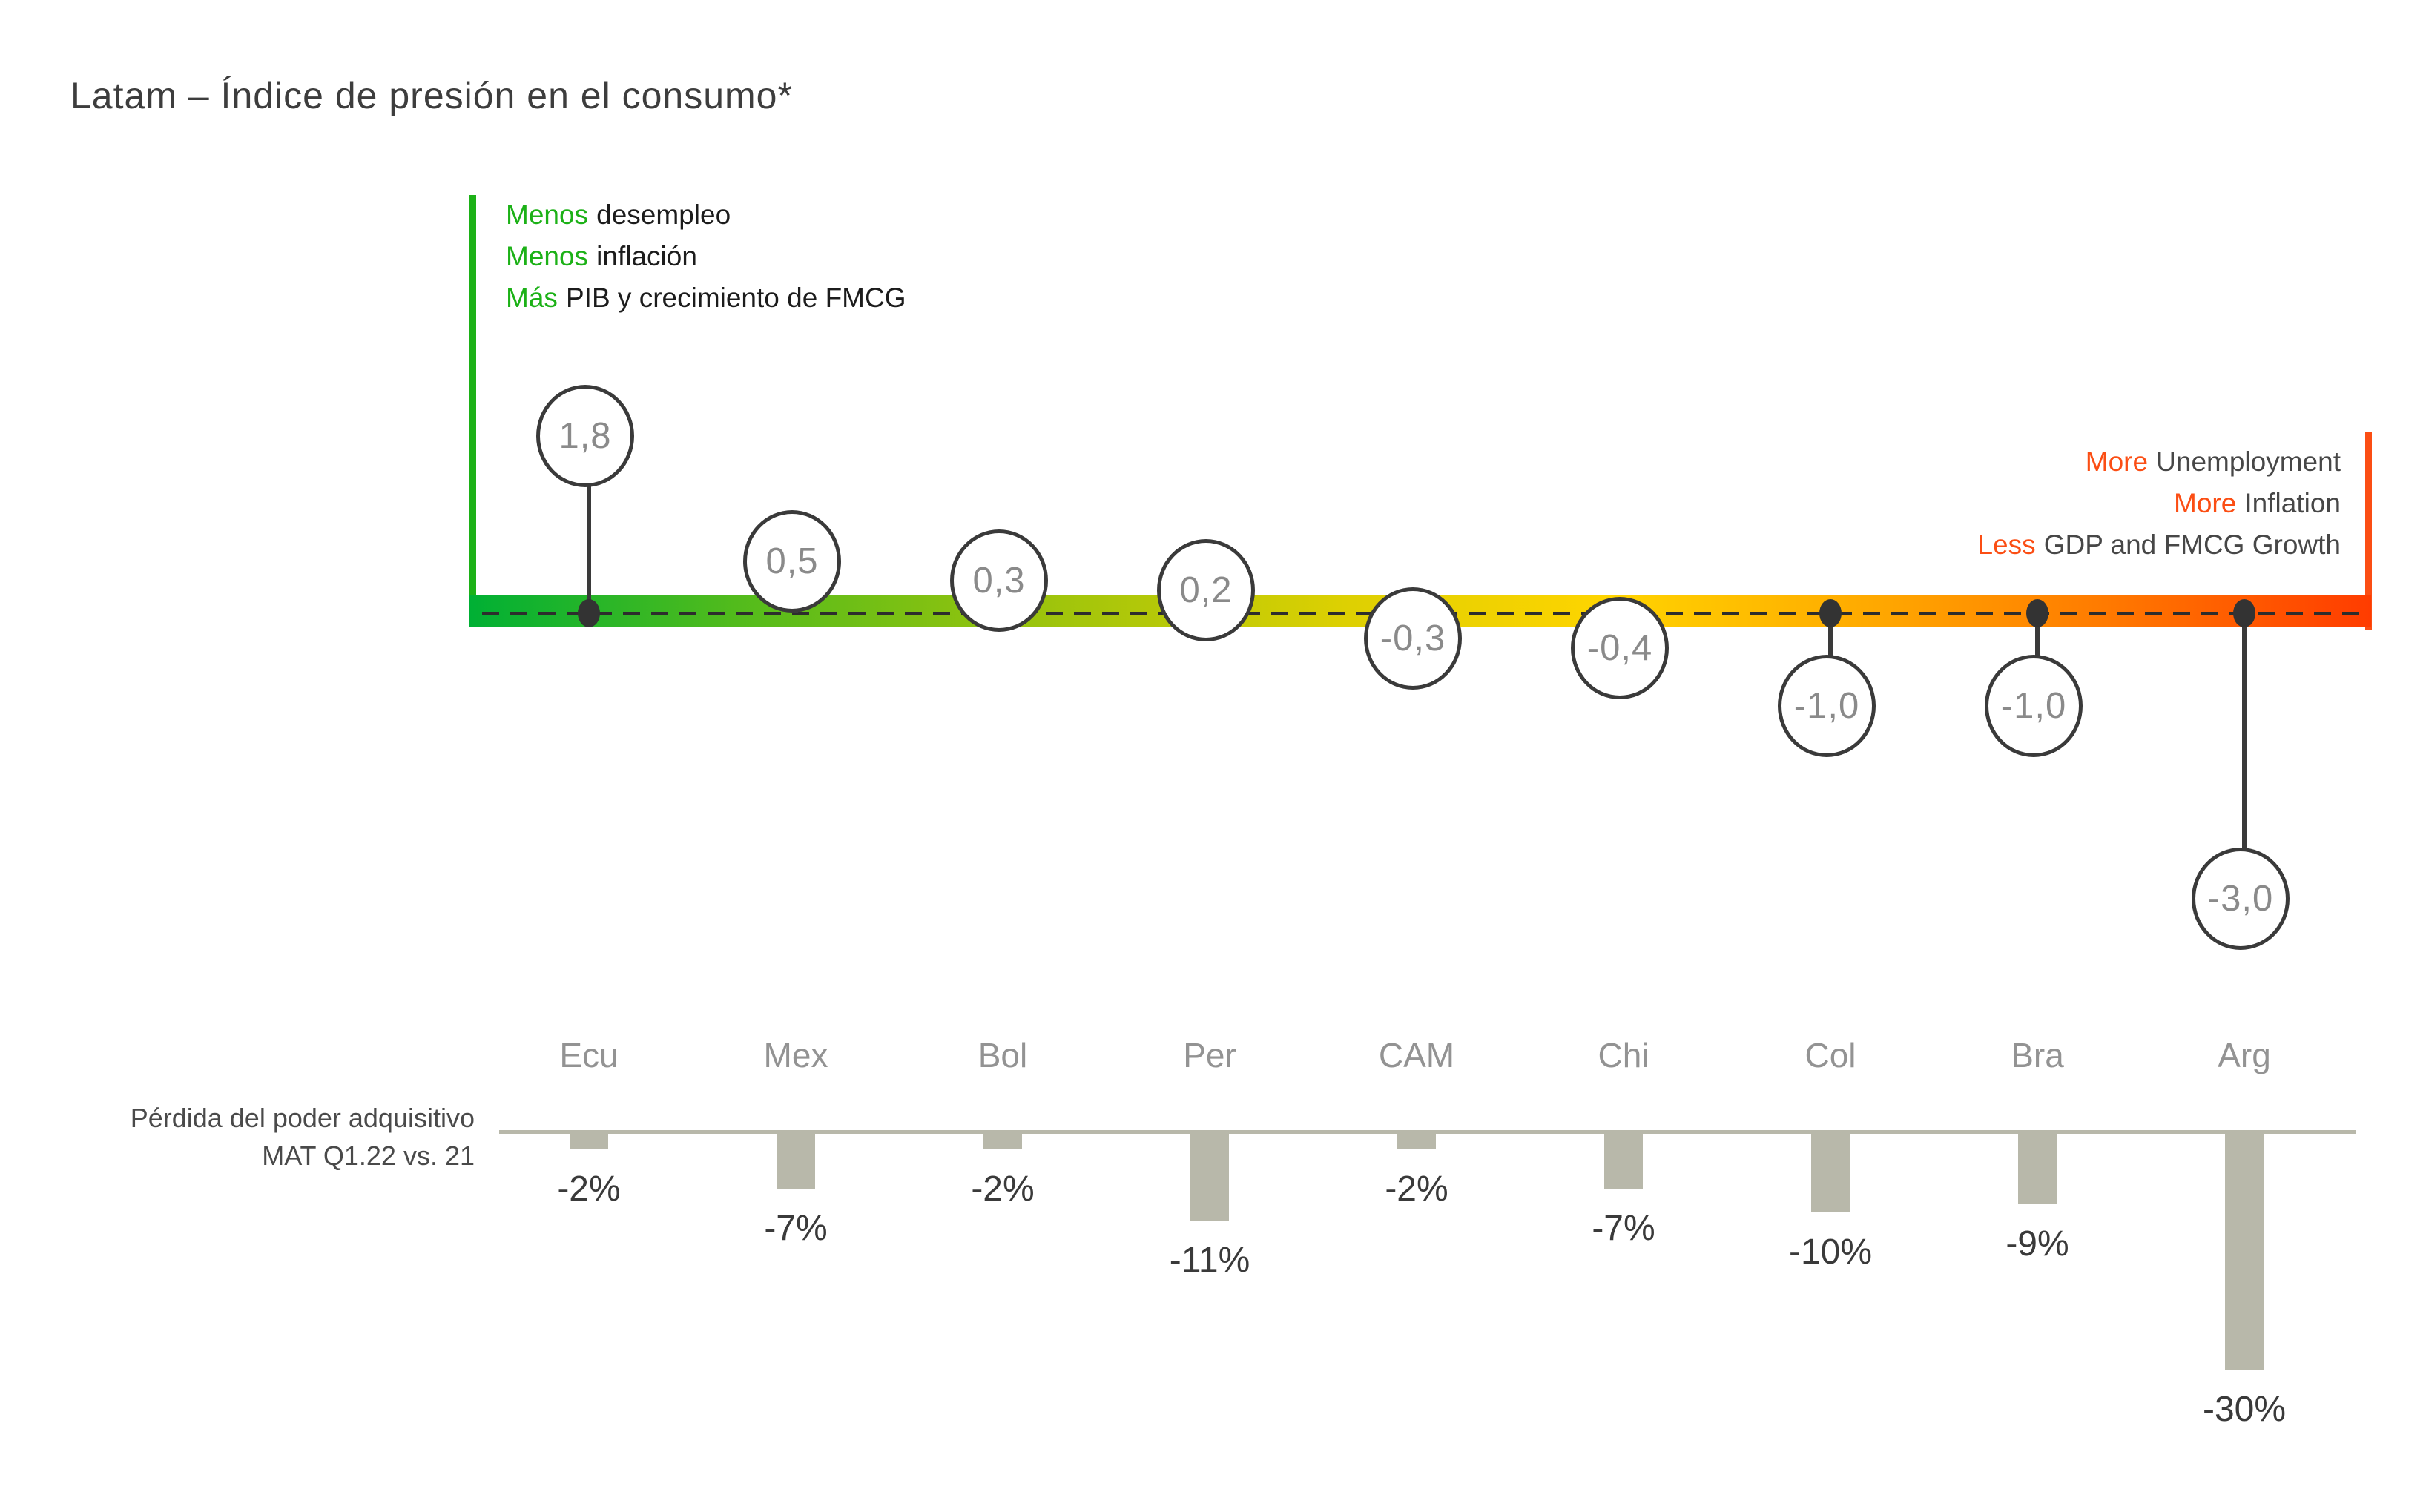 Image resolution: width=2426 pixels, height=1512 pixels. I want to click on index-value: -0,4, so click(1619, 648).